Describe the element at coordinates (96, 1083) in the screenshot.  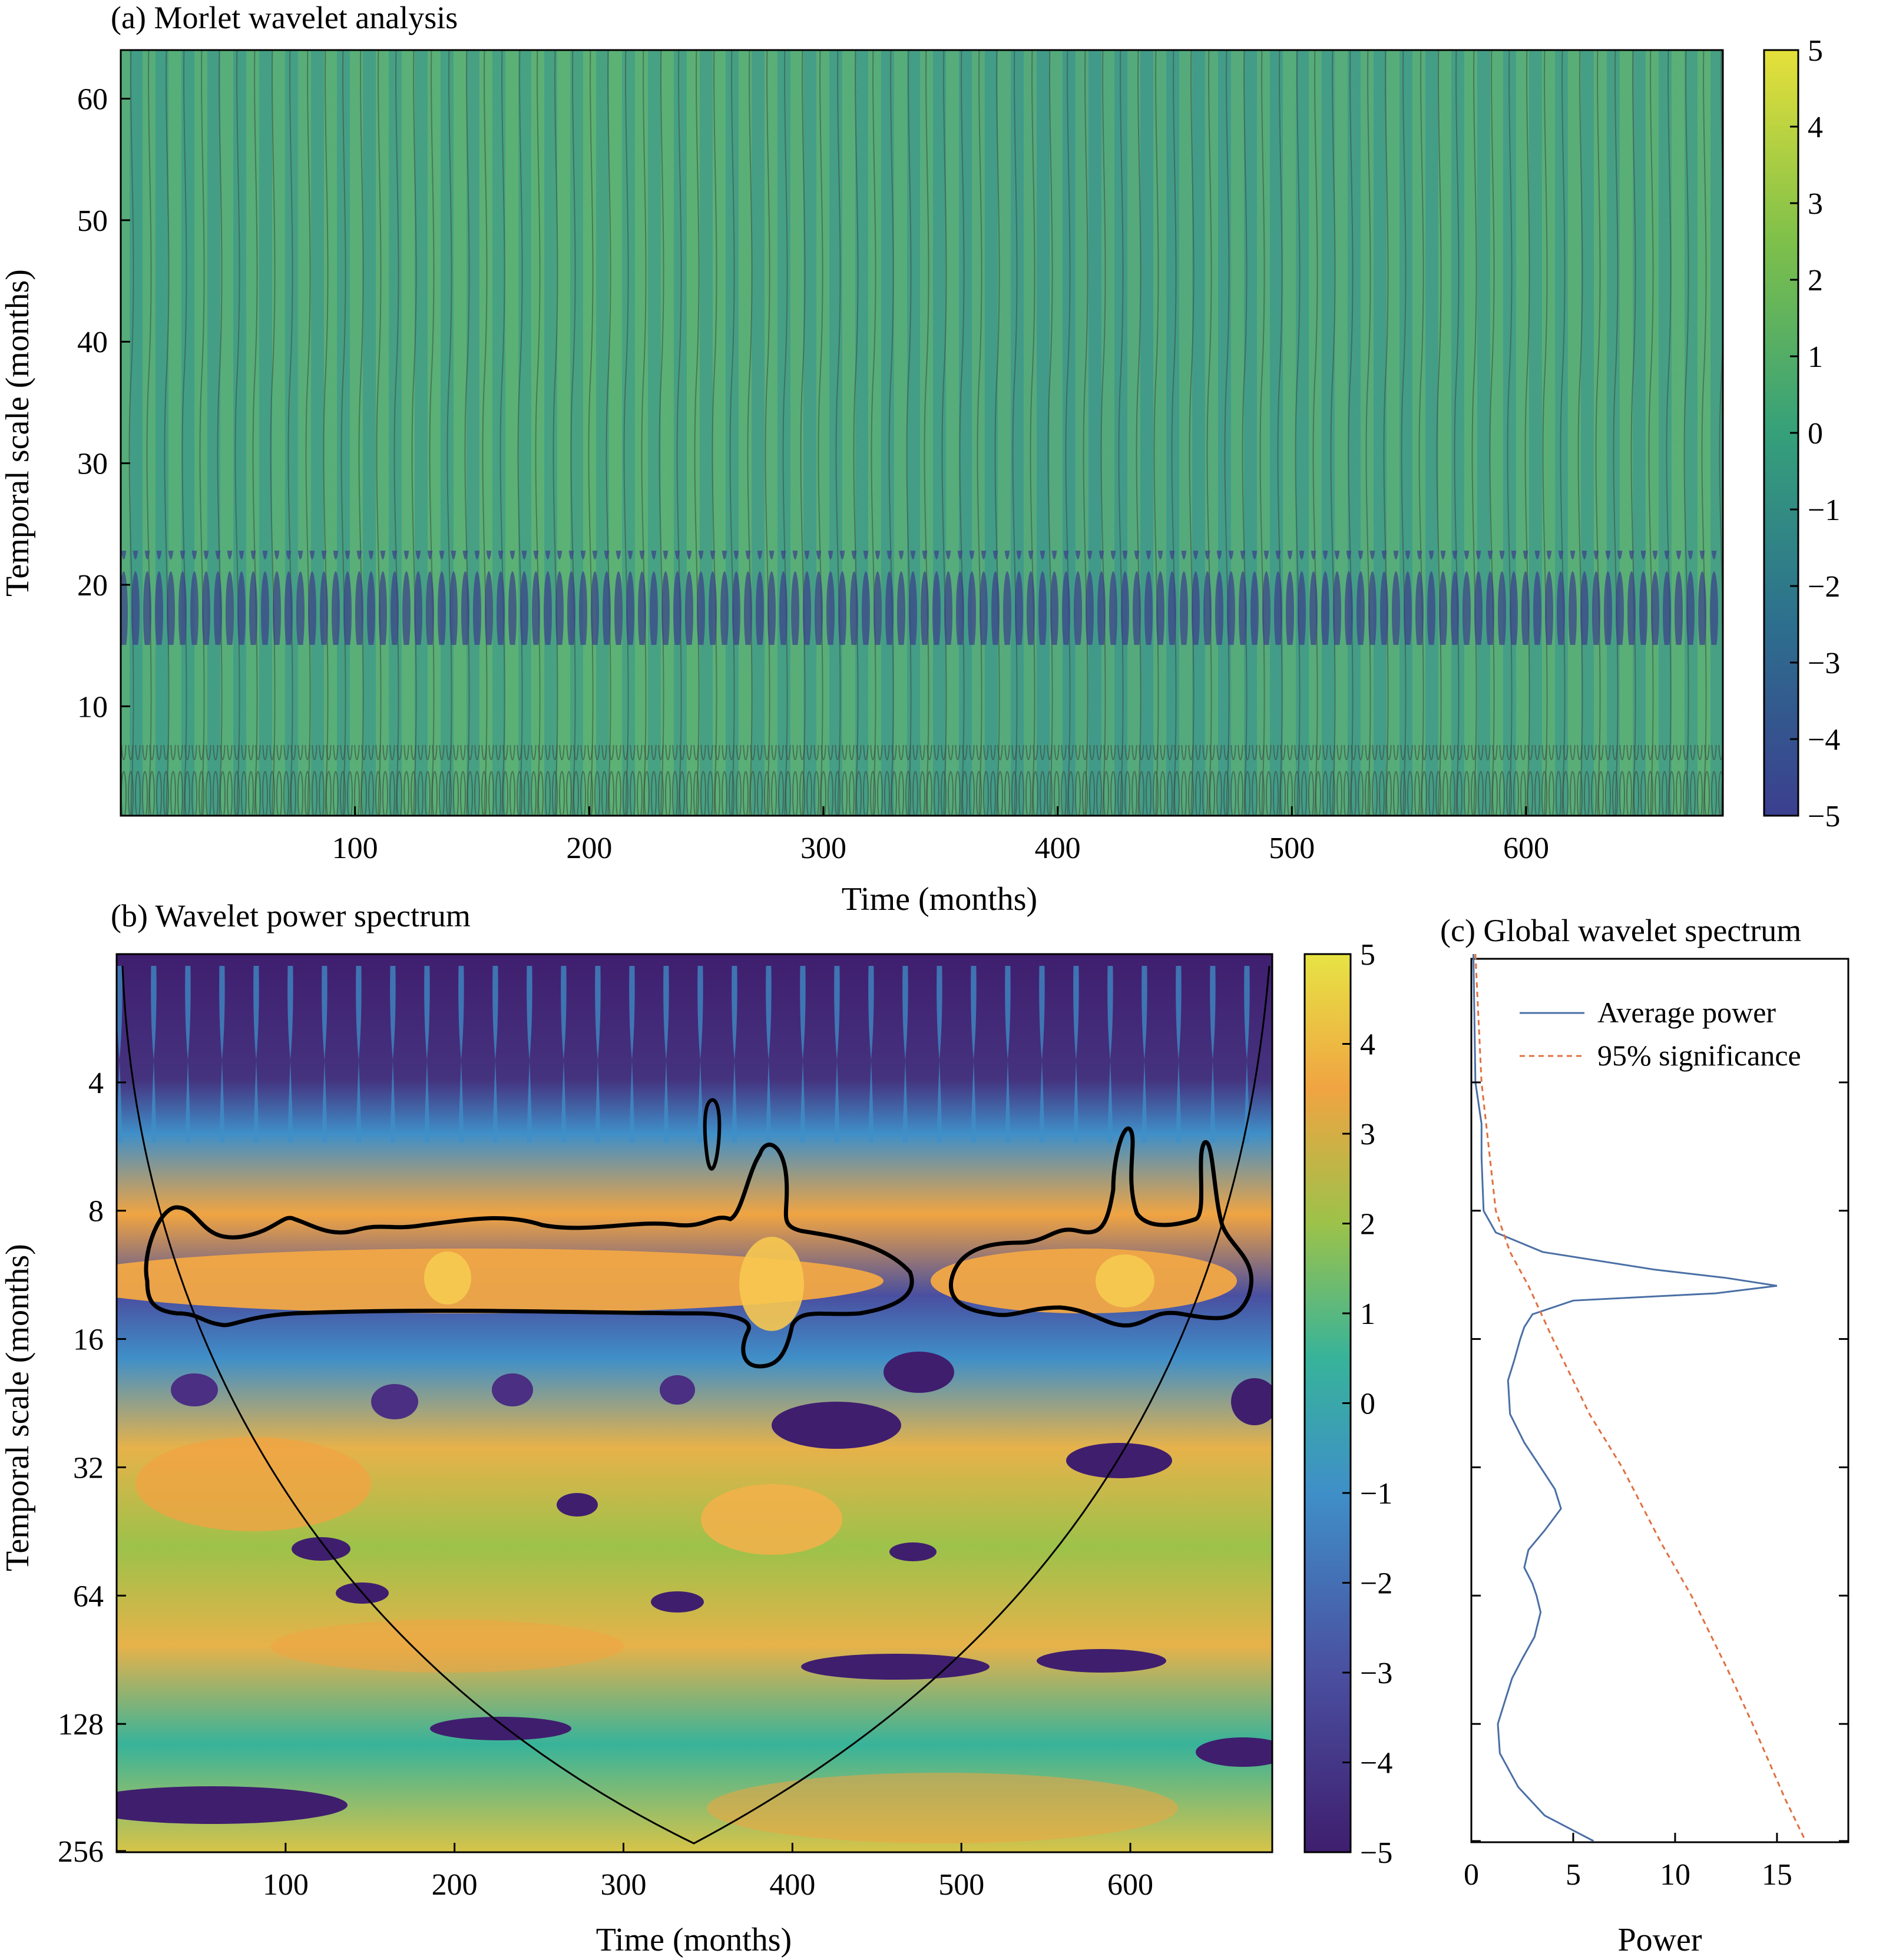
I see `panel-b-ytick-label: 4` at that location.